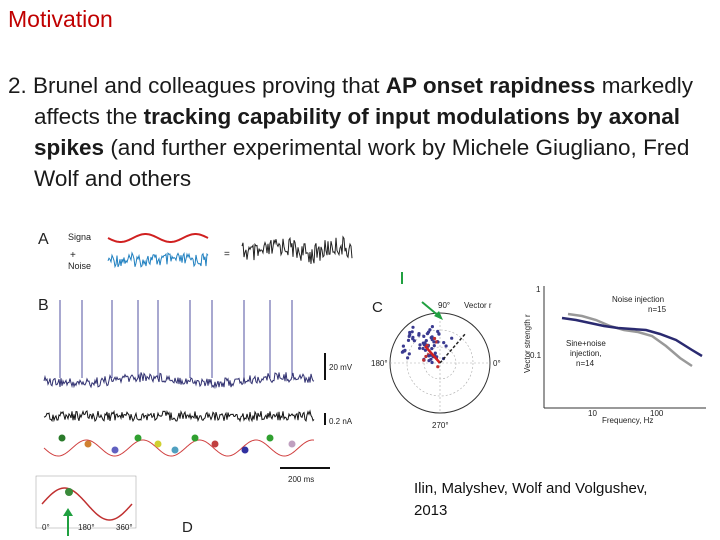 The height and width of the screenshot is (540, 720). What do you see at coordinates (377, 307) in the screenshot?
I see `panel-c-label: C` at bounding box center [377, 307].